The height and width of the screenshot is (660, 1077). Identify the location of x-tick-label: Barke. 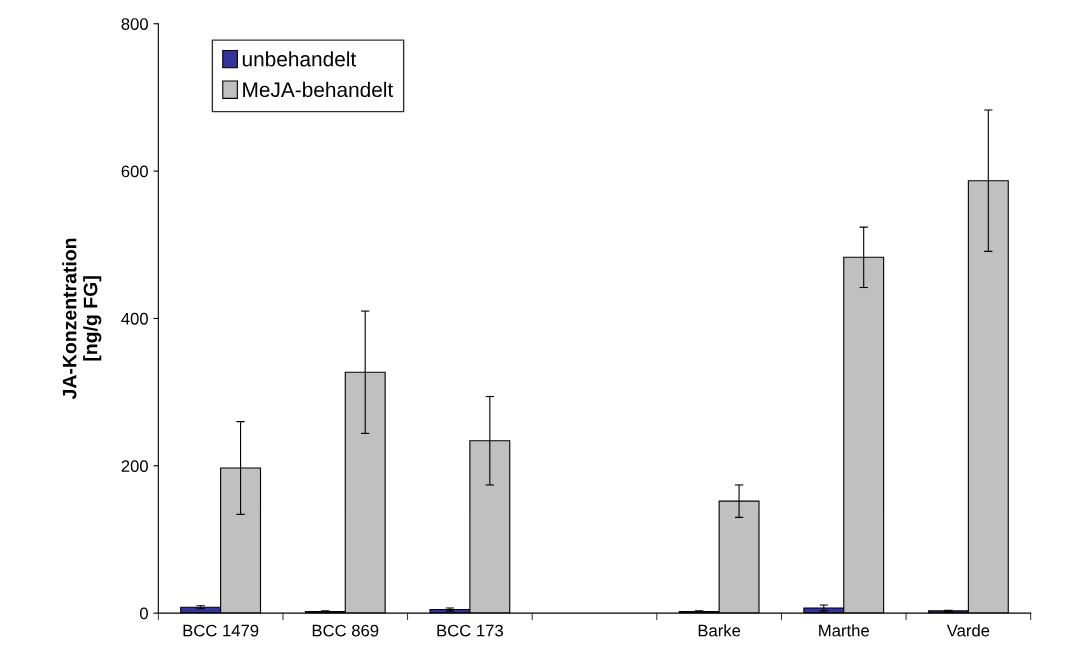
(719, 630).